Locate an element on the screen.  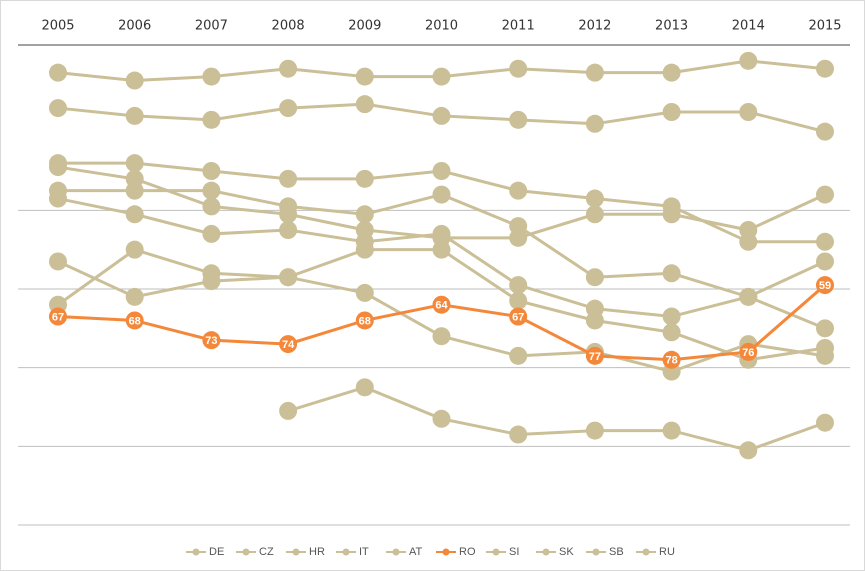
legend-label: SK is located at coordinates (566, 552).